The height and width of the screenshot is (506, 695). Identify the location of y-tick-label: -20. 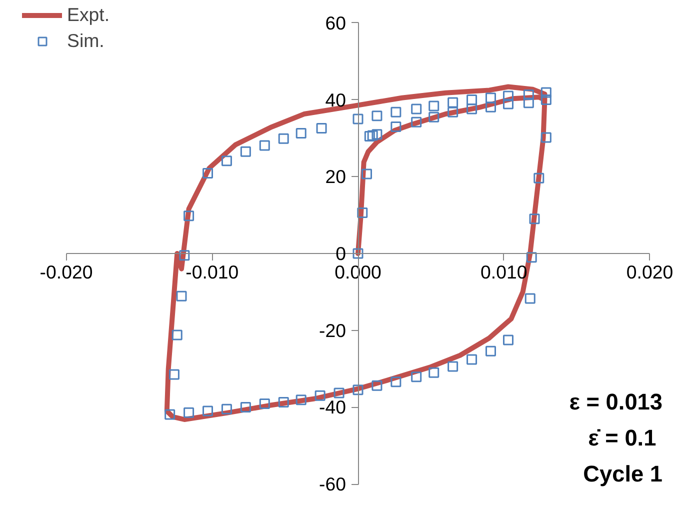
(332, 330).